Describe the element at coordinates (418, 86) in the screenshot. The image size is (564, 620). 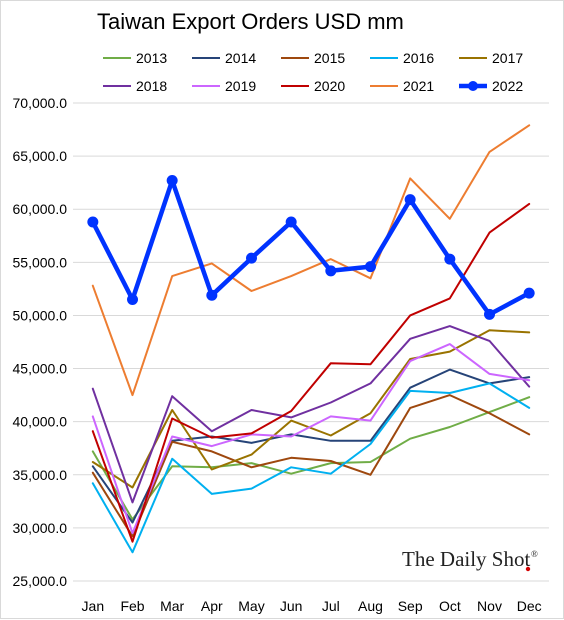
I see `legend-label-2021: 2021` at that location.